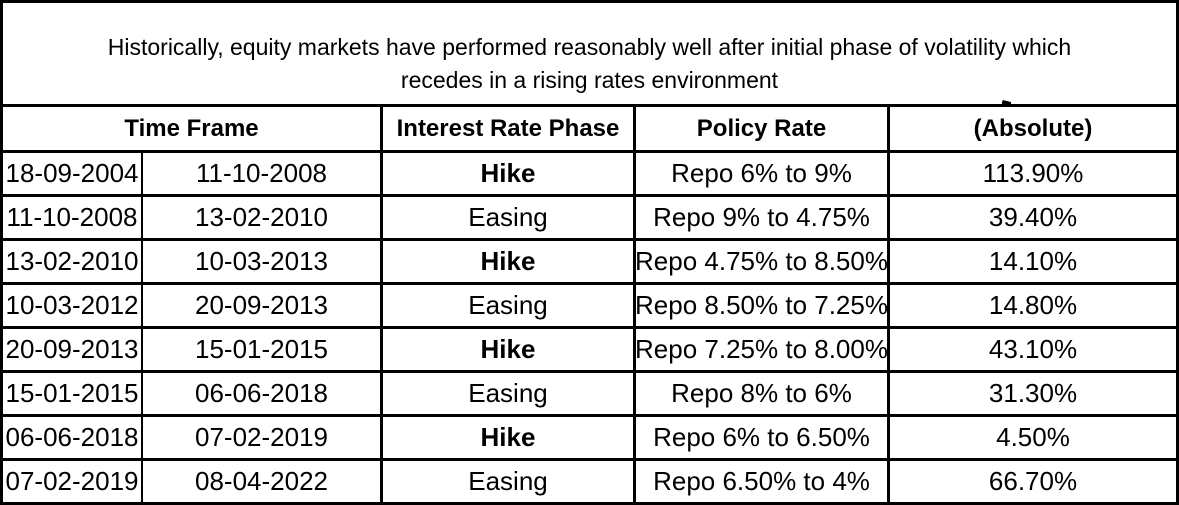 The image size is (1179, 505). I want to click on cell-return: 66.70%, so click(1031, 480).